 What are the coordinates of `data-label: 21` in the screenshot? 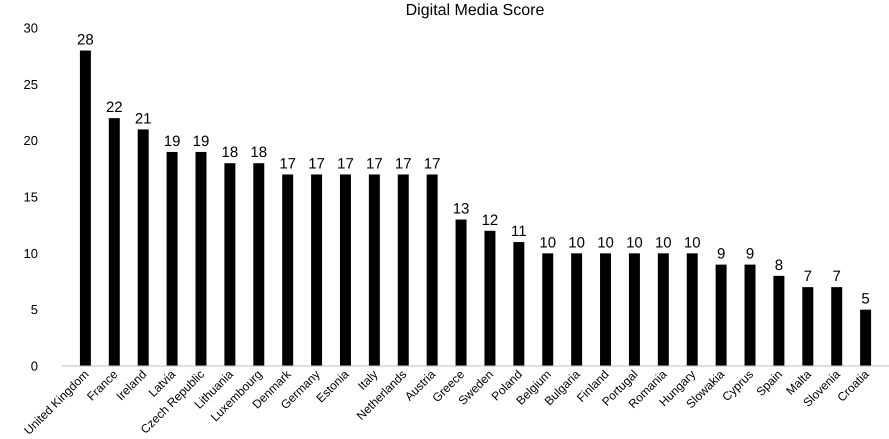 It's located at (143, 119).